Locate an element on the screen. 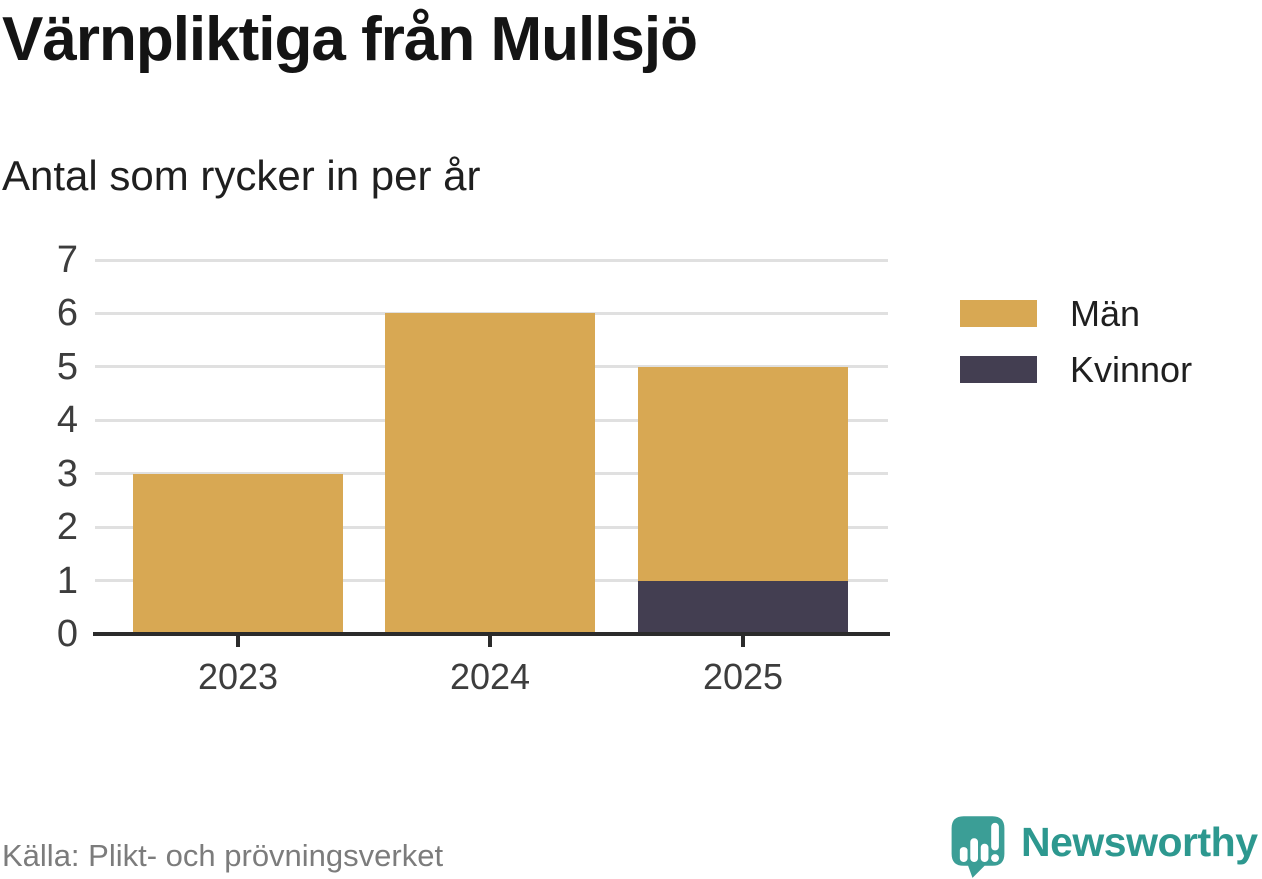 This screenshot has height=879, width=1262. bar-segment-2025-Kvinnor is located at coordinates (743, 607).